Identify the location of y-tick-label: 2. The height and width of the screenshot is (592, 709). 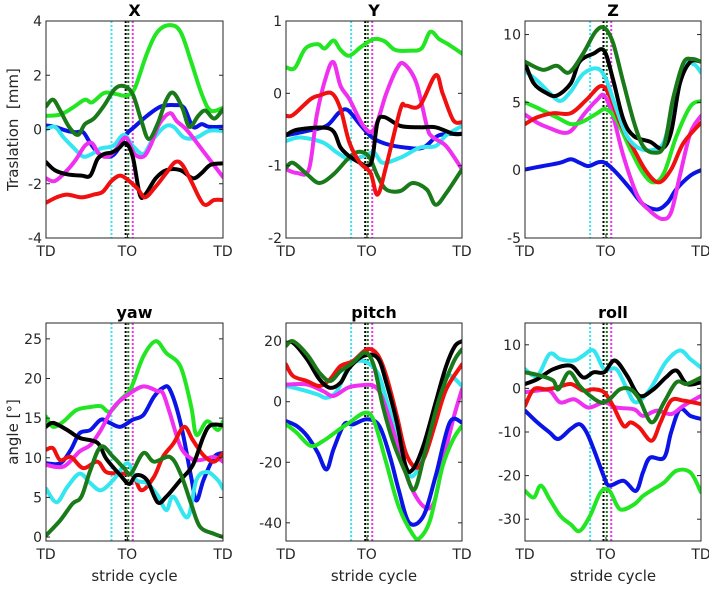
(37, 76).